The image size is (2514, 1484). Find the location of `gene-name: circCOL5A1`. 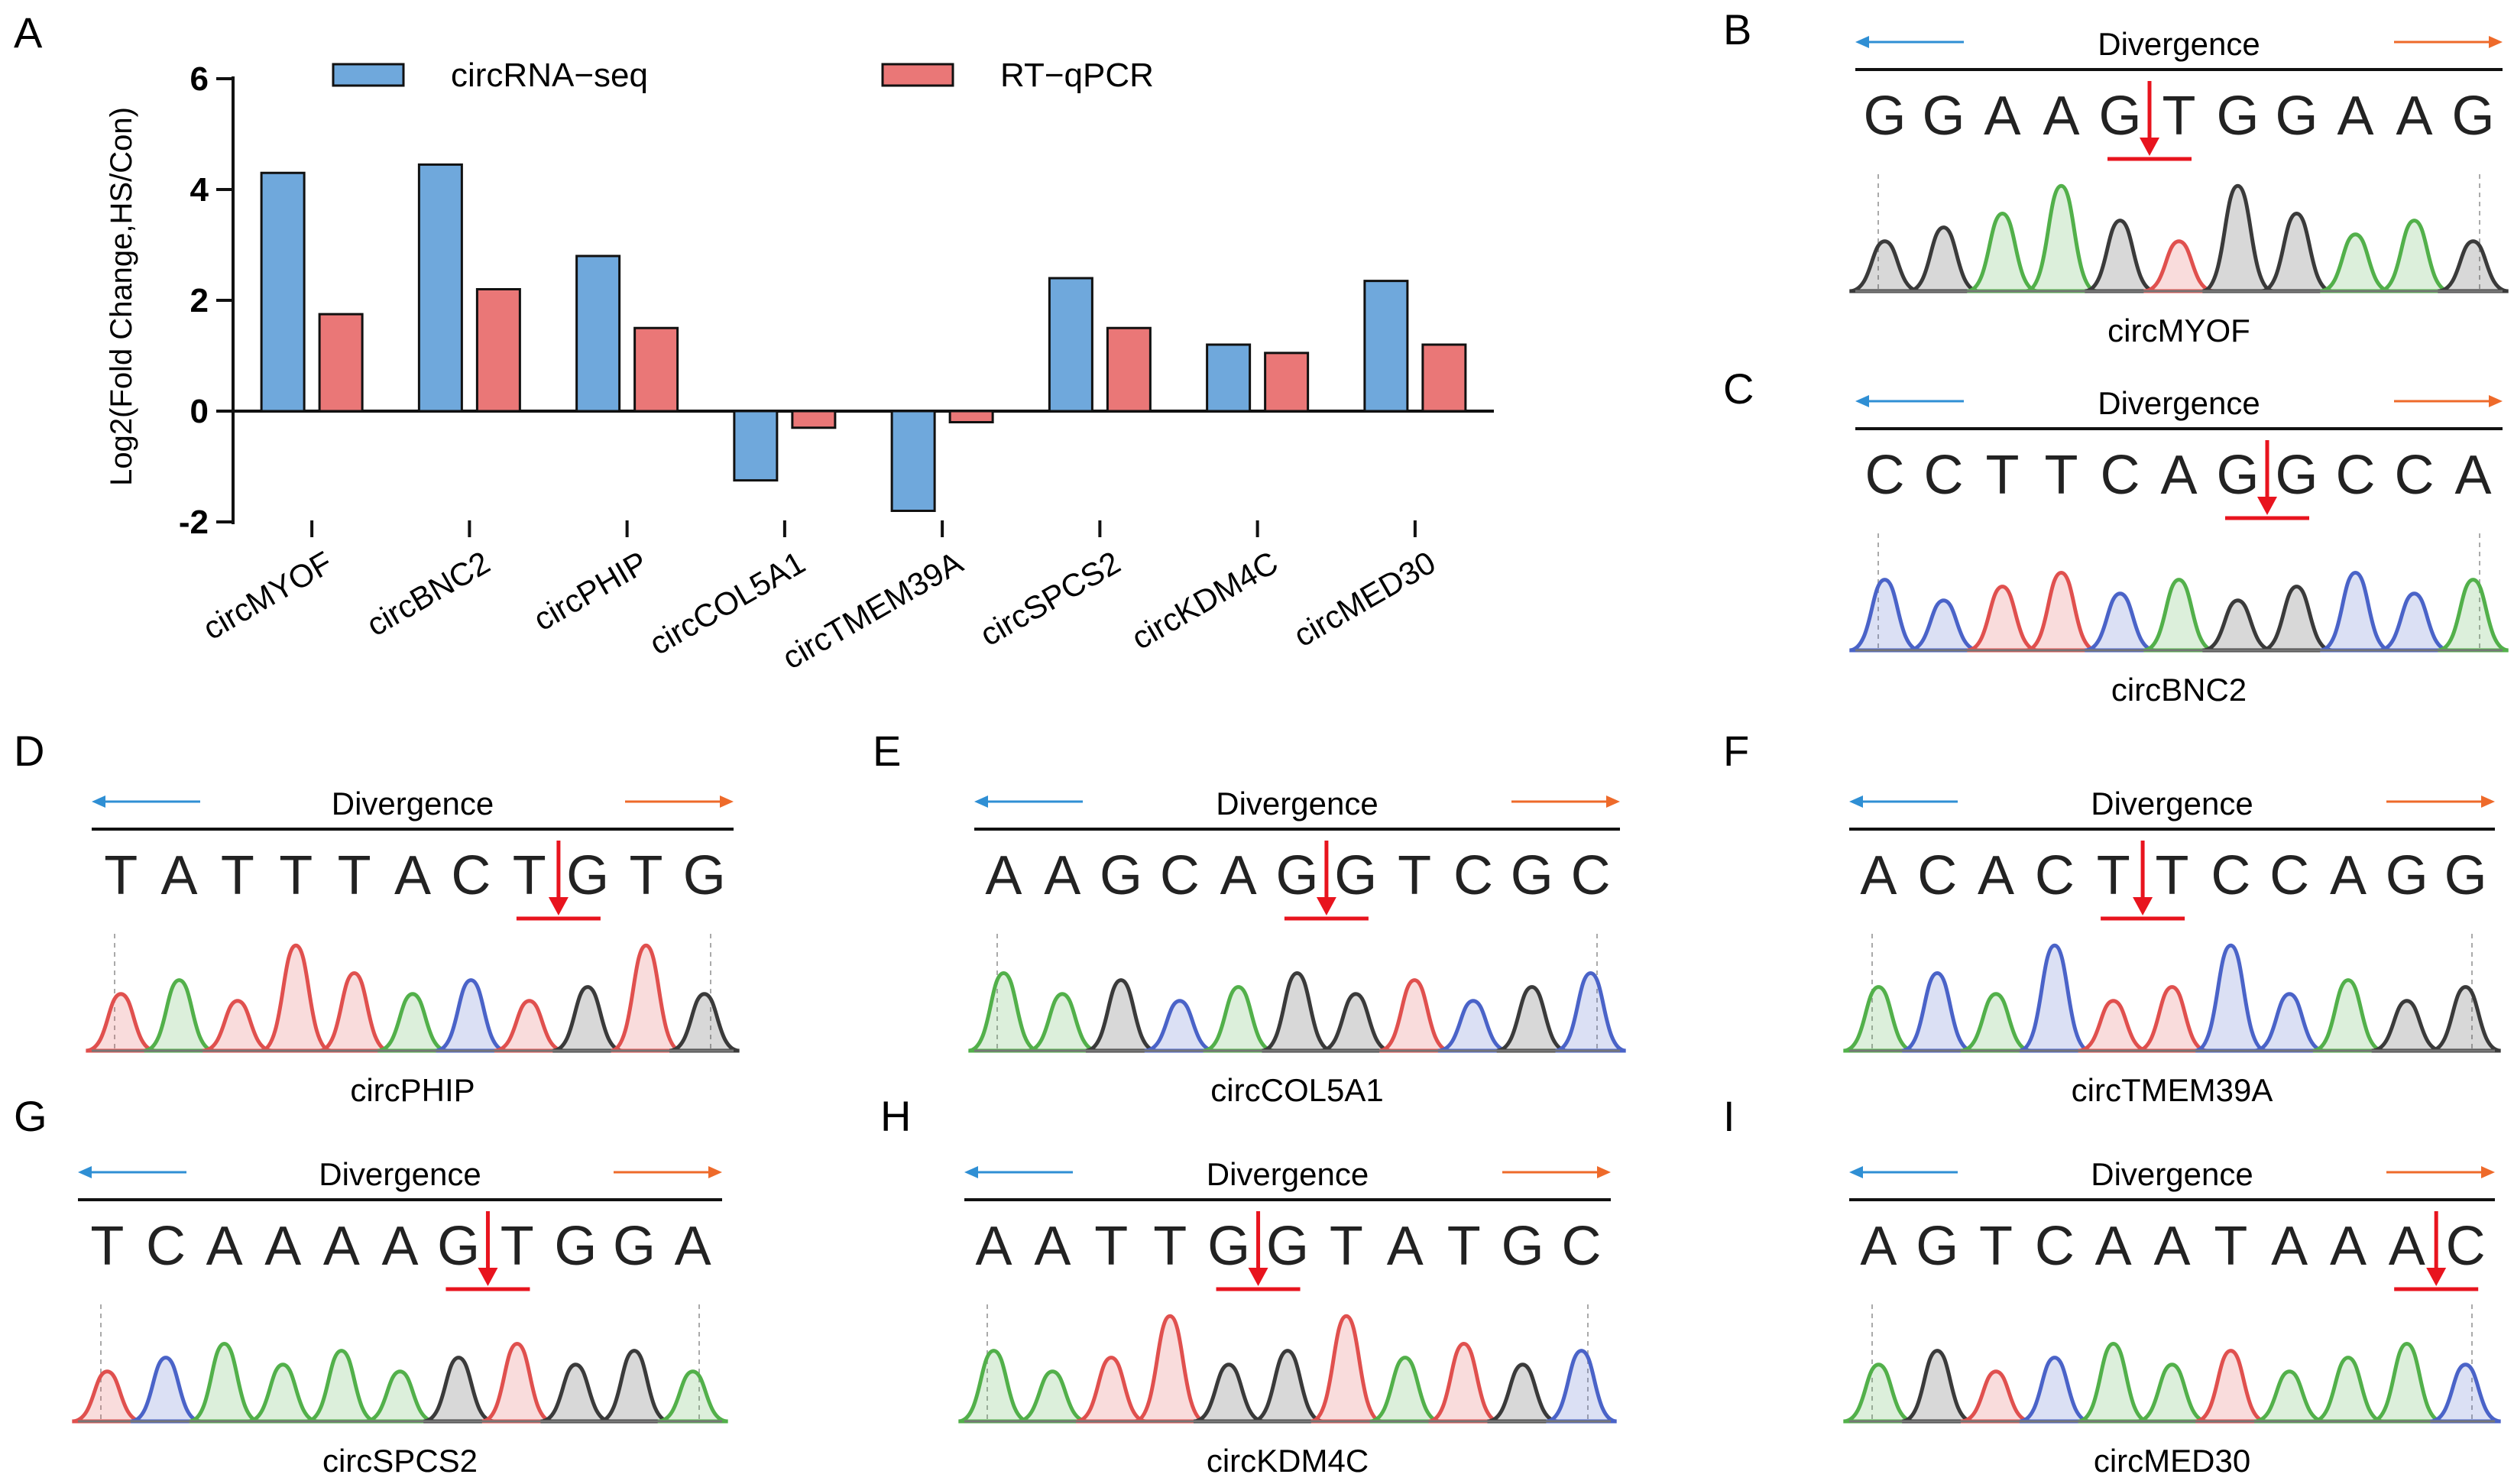

gene-name: circCOL5A1 is located at coordinates (1296, 1090).